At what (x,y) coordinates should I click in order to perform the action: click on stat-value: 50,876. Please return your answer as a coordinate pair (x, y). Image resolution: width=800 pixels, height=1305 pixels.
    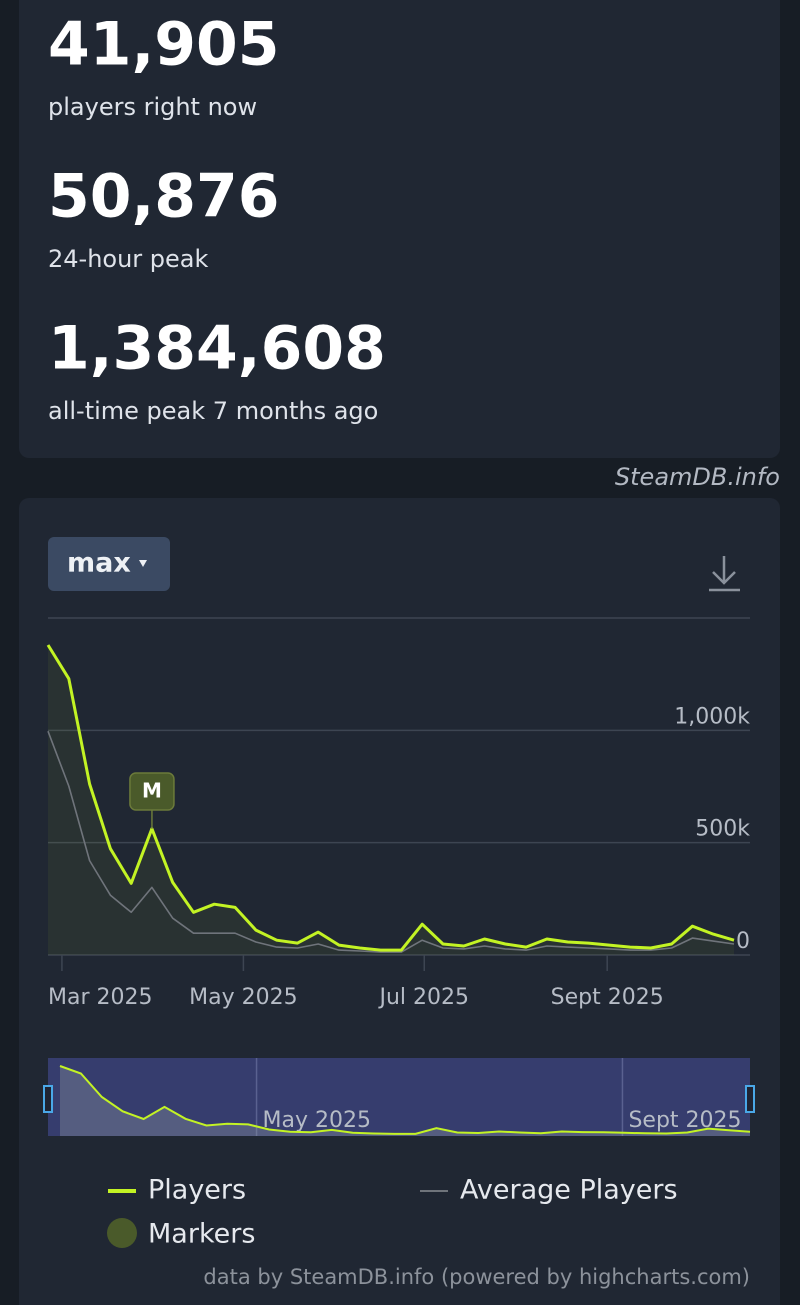
    Looking at the image, I should click on (164, 197).